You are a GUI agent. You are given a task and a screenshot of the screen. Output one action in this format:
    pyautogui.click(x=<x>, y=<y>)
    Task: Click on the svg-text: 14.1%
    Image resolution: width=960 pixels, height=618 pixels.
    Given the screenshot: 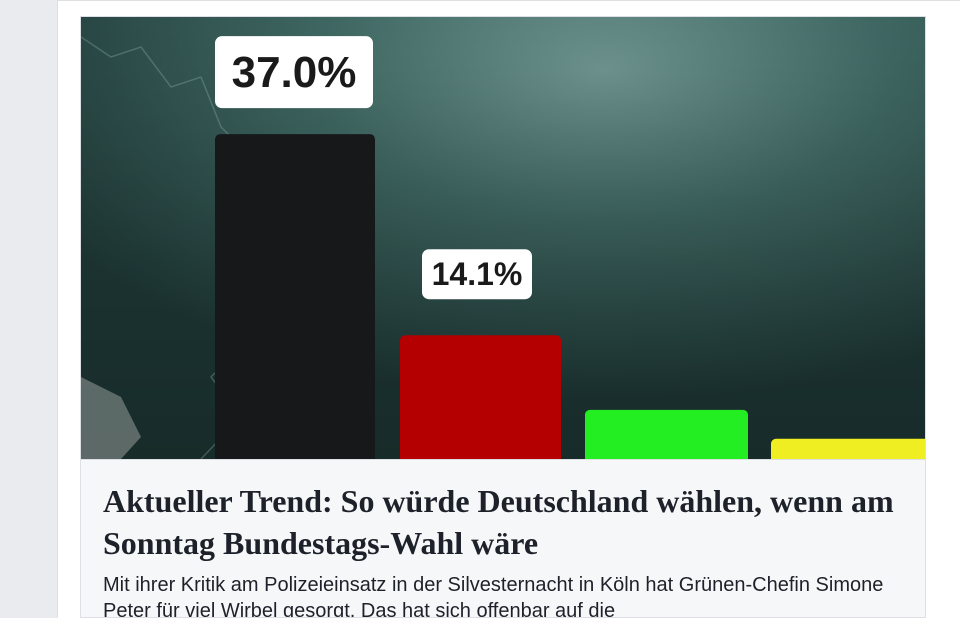 What is the action you would take?
    pyautogui.click(x=477, y=274)
    